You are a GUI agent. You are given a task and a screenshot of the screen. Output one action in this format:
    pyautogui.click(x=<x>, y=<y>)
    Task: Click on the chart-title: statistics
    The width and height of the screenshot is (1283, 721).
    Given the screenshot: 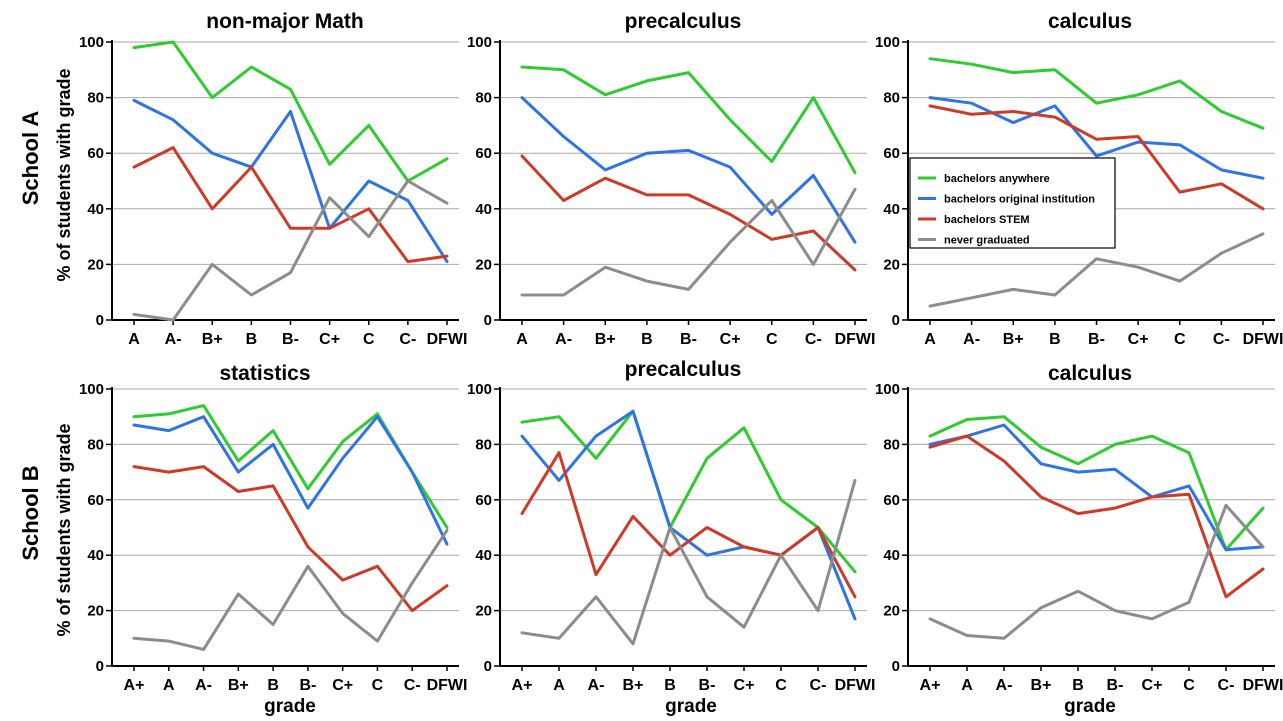 What is the action you would take?
    pyautogui.click(x=264, y=373)
    